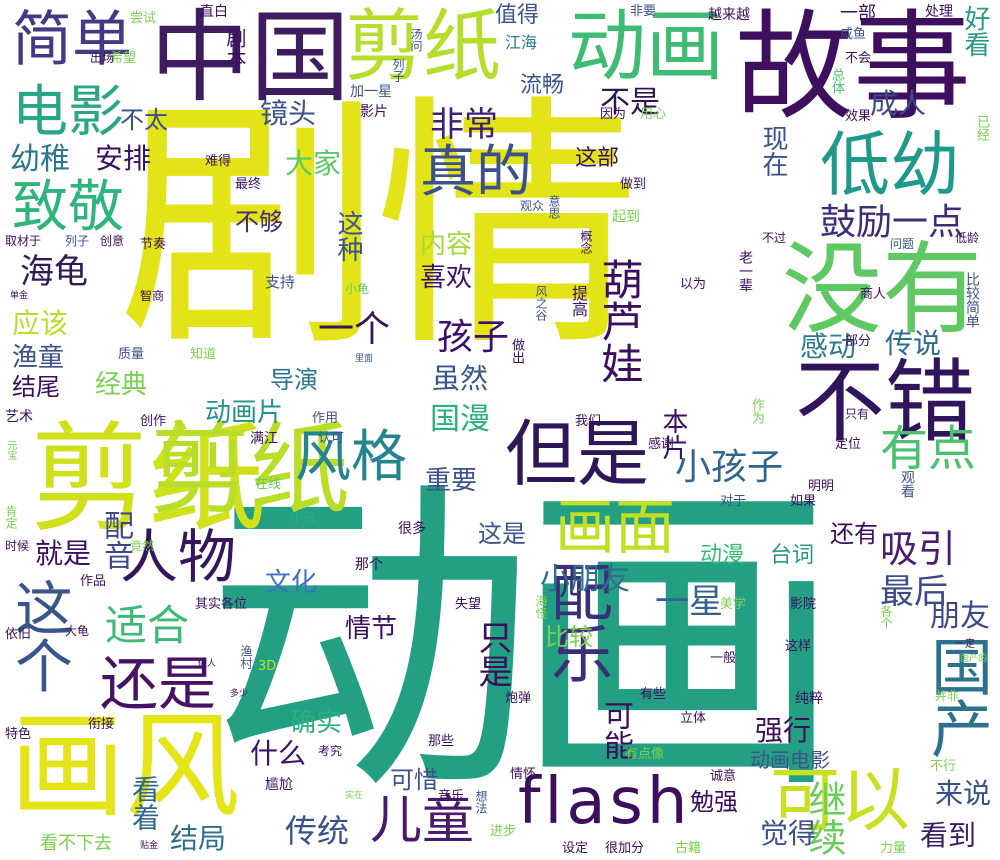  I want to click on word-zhiyou: 只有, so click(857, 414).